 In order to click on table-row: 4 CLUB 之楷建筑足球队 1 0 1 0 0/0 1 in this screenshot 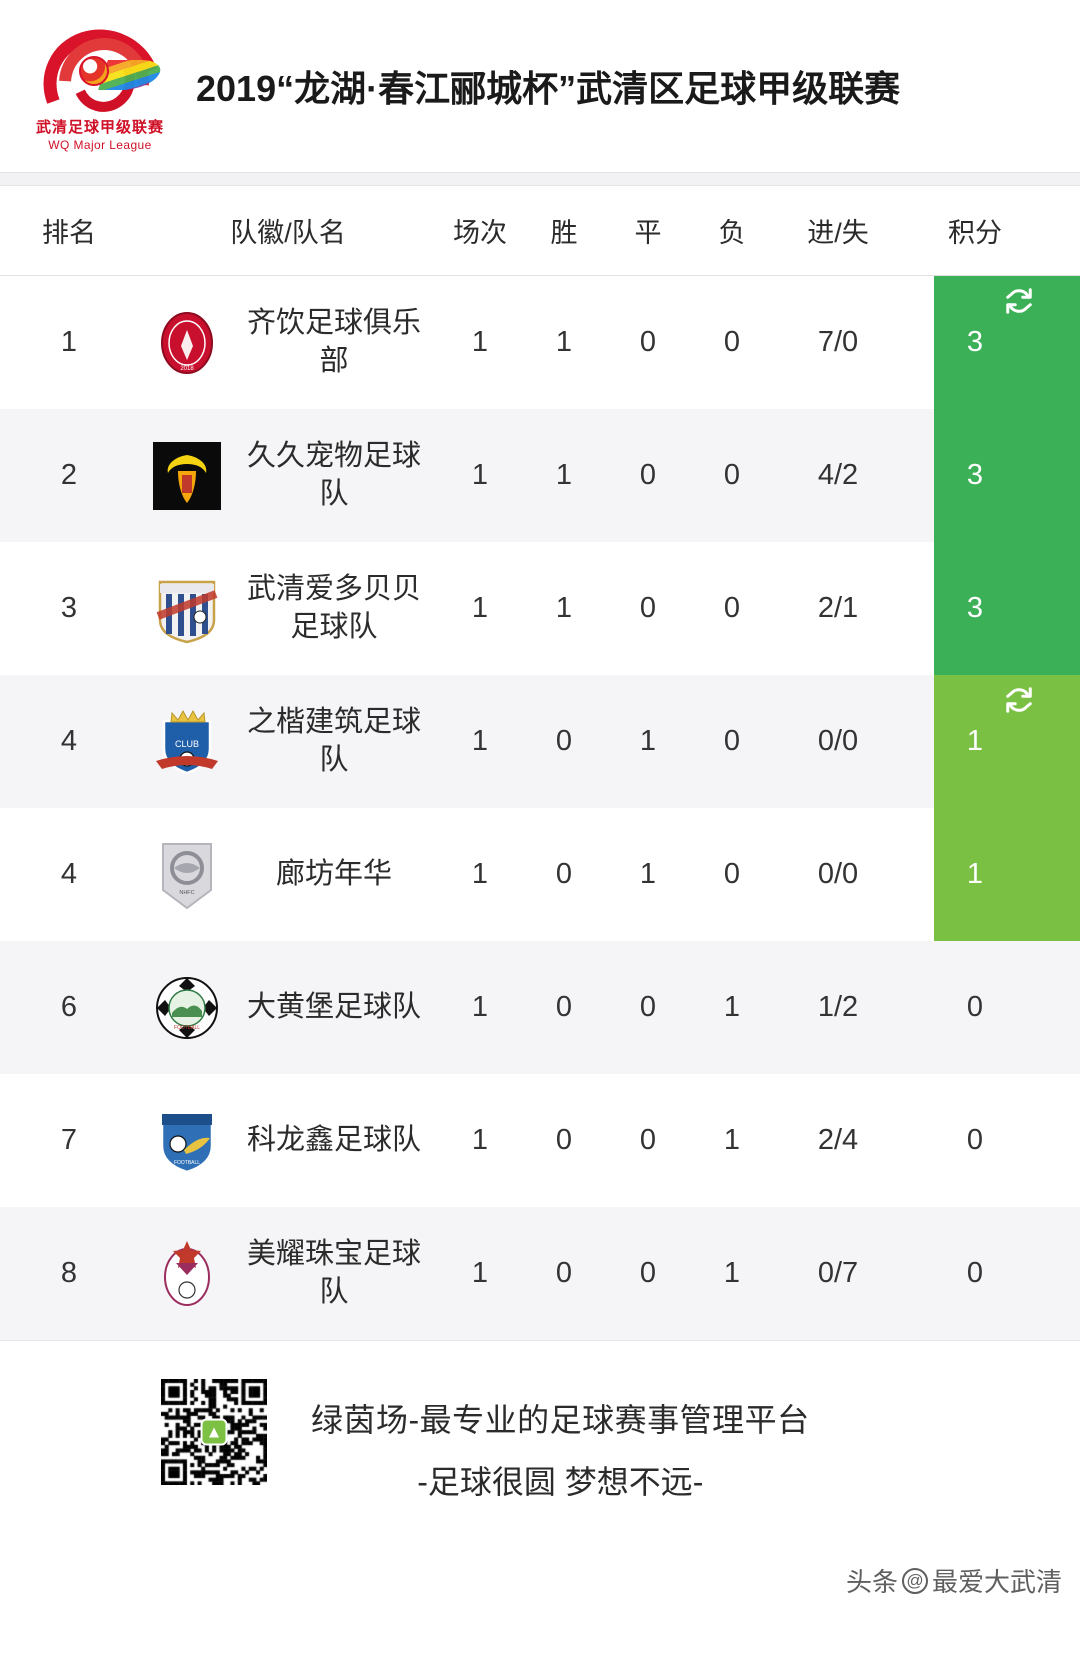, I will do `click(540, 741)`.